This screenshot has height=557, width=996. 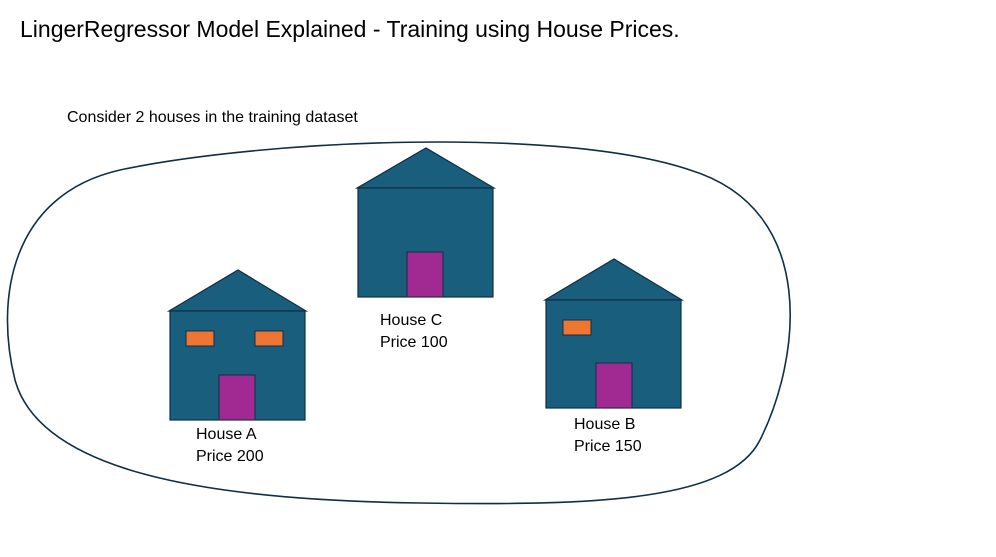 I want to click on house-a-name: House A, so click(x=226, y=434).